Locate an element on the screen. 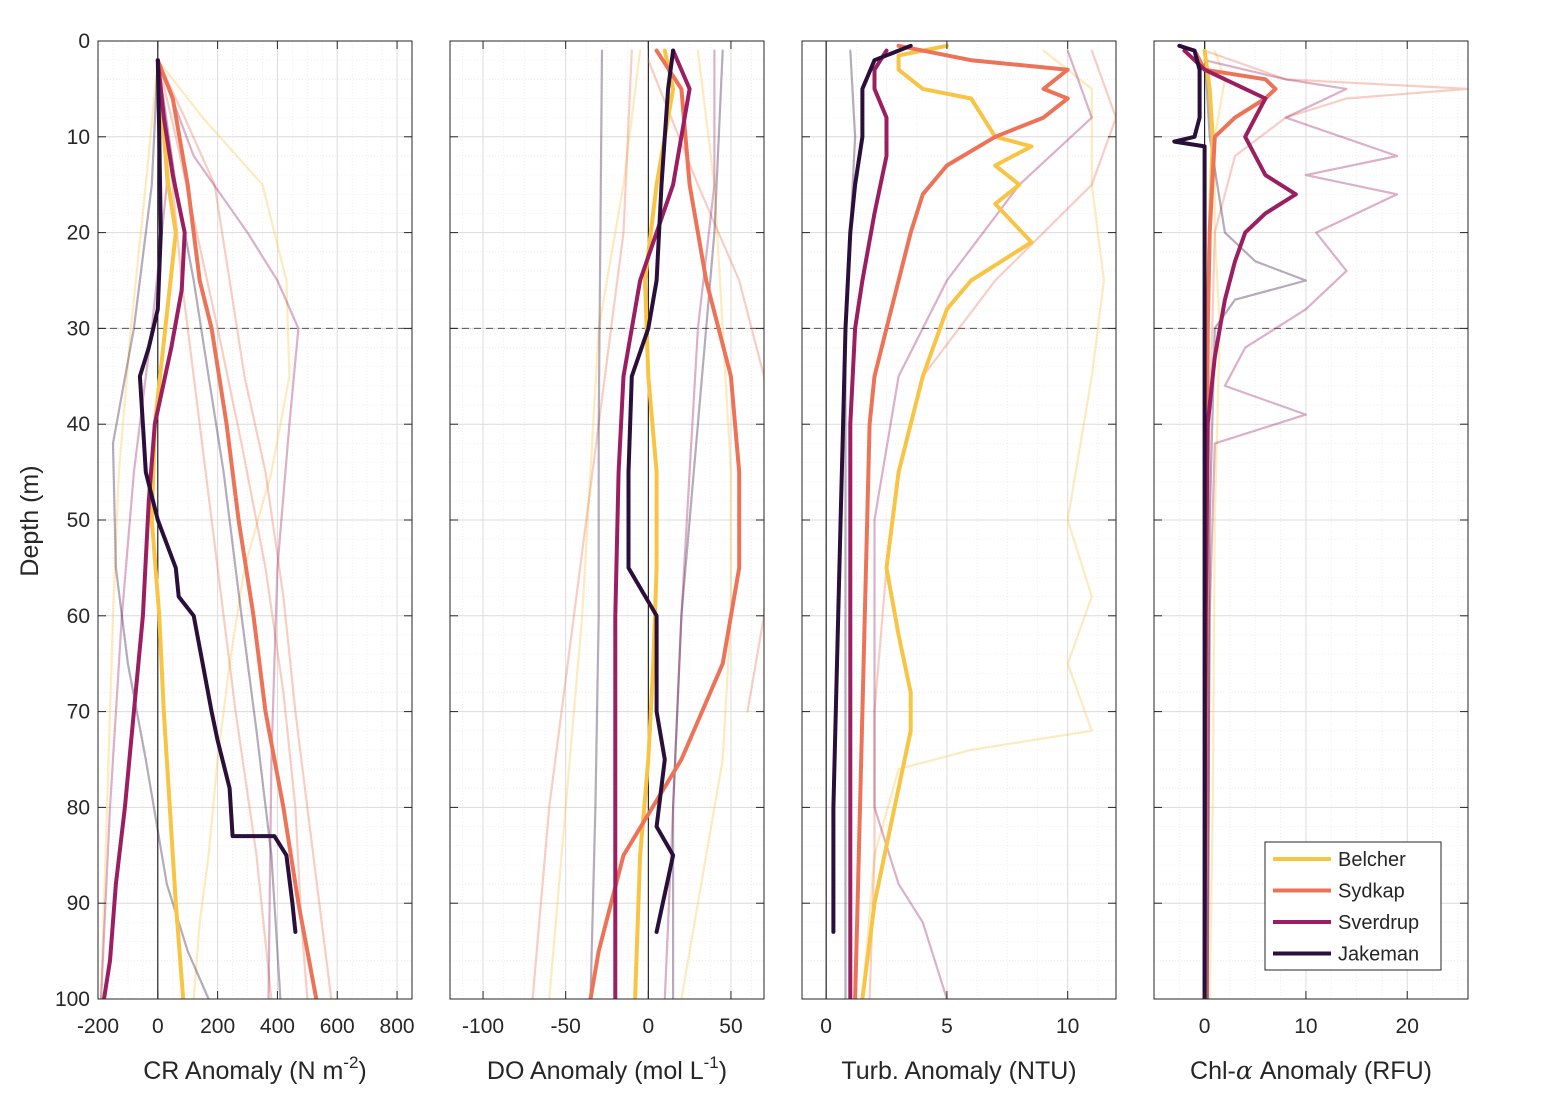 This screenshot has width=1541, height=1094. x-axis-label-main: Turb. Anomaly (NTU) is located at coordinates (958, 1071).